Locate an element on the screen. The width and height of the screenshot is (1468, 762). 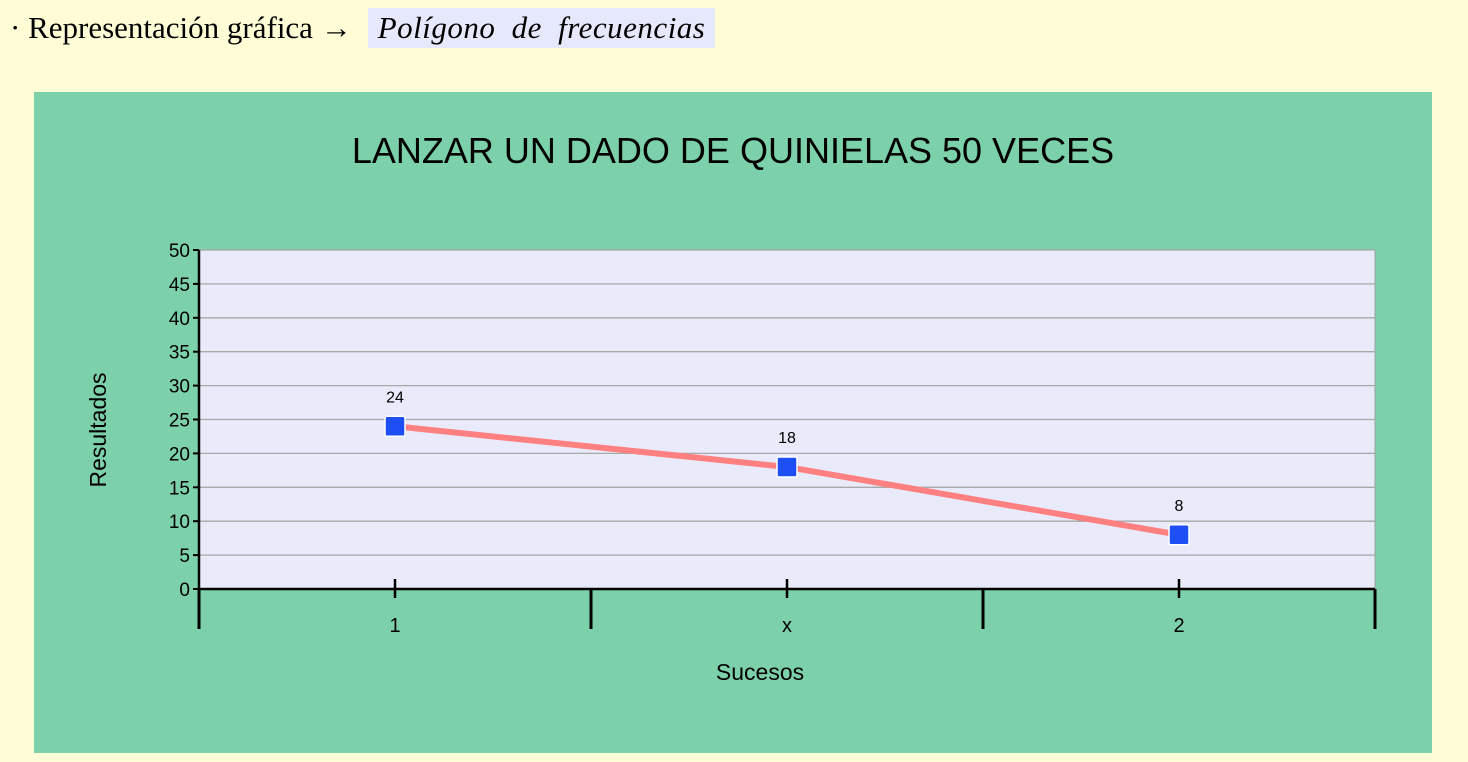
x-tick-label: x is located at coordinates (787, 626).